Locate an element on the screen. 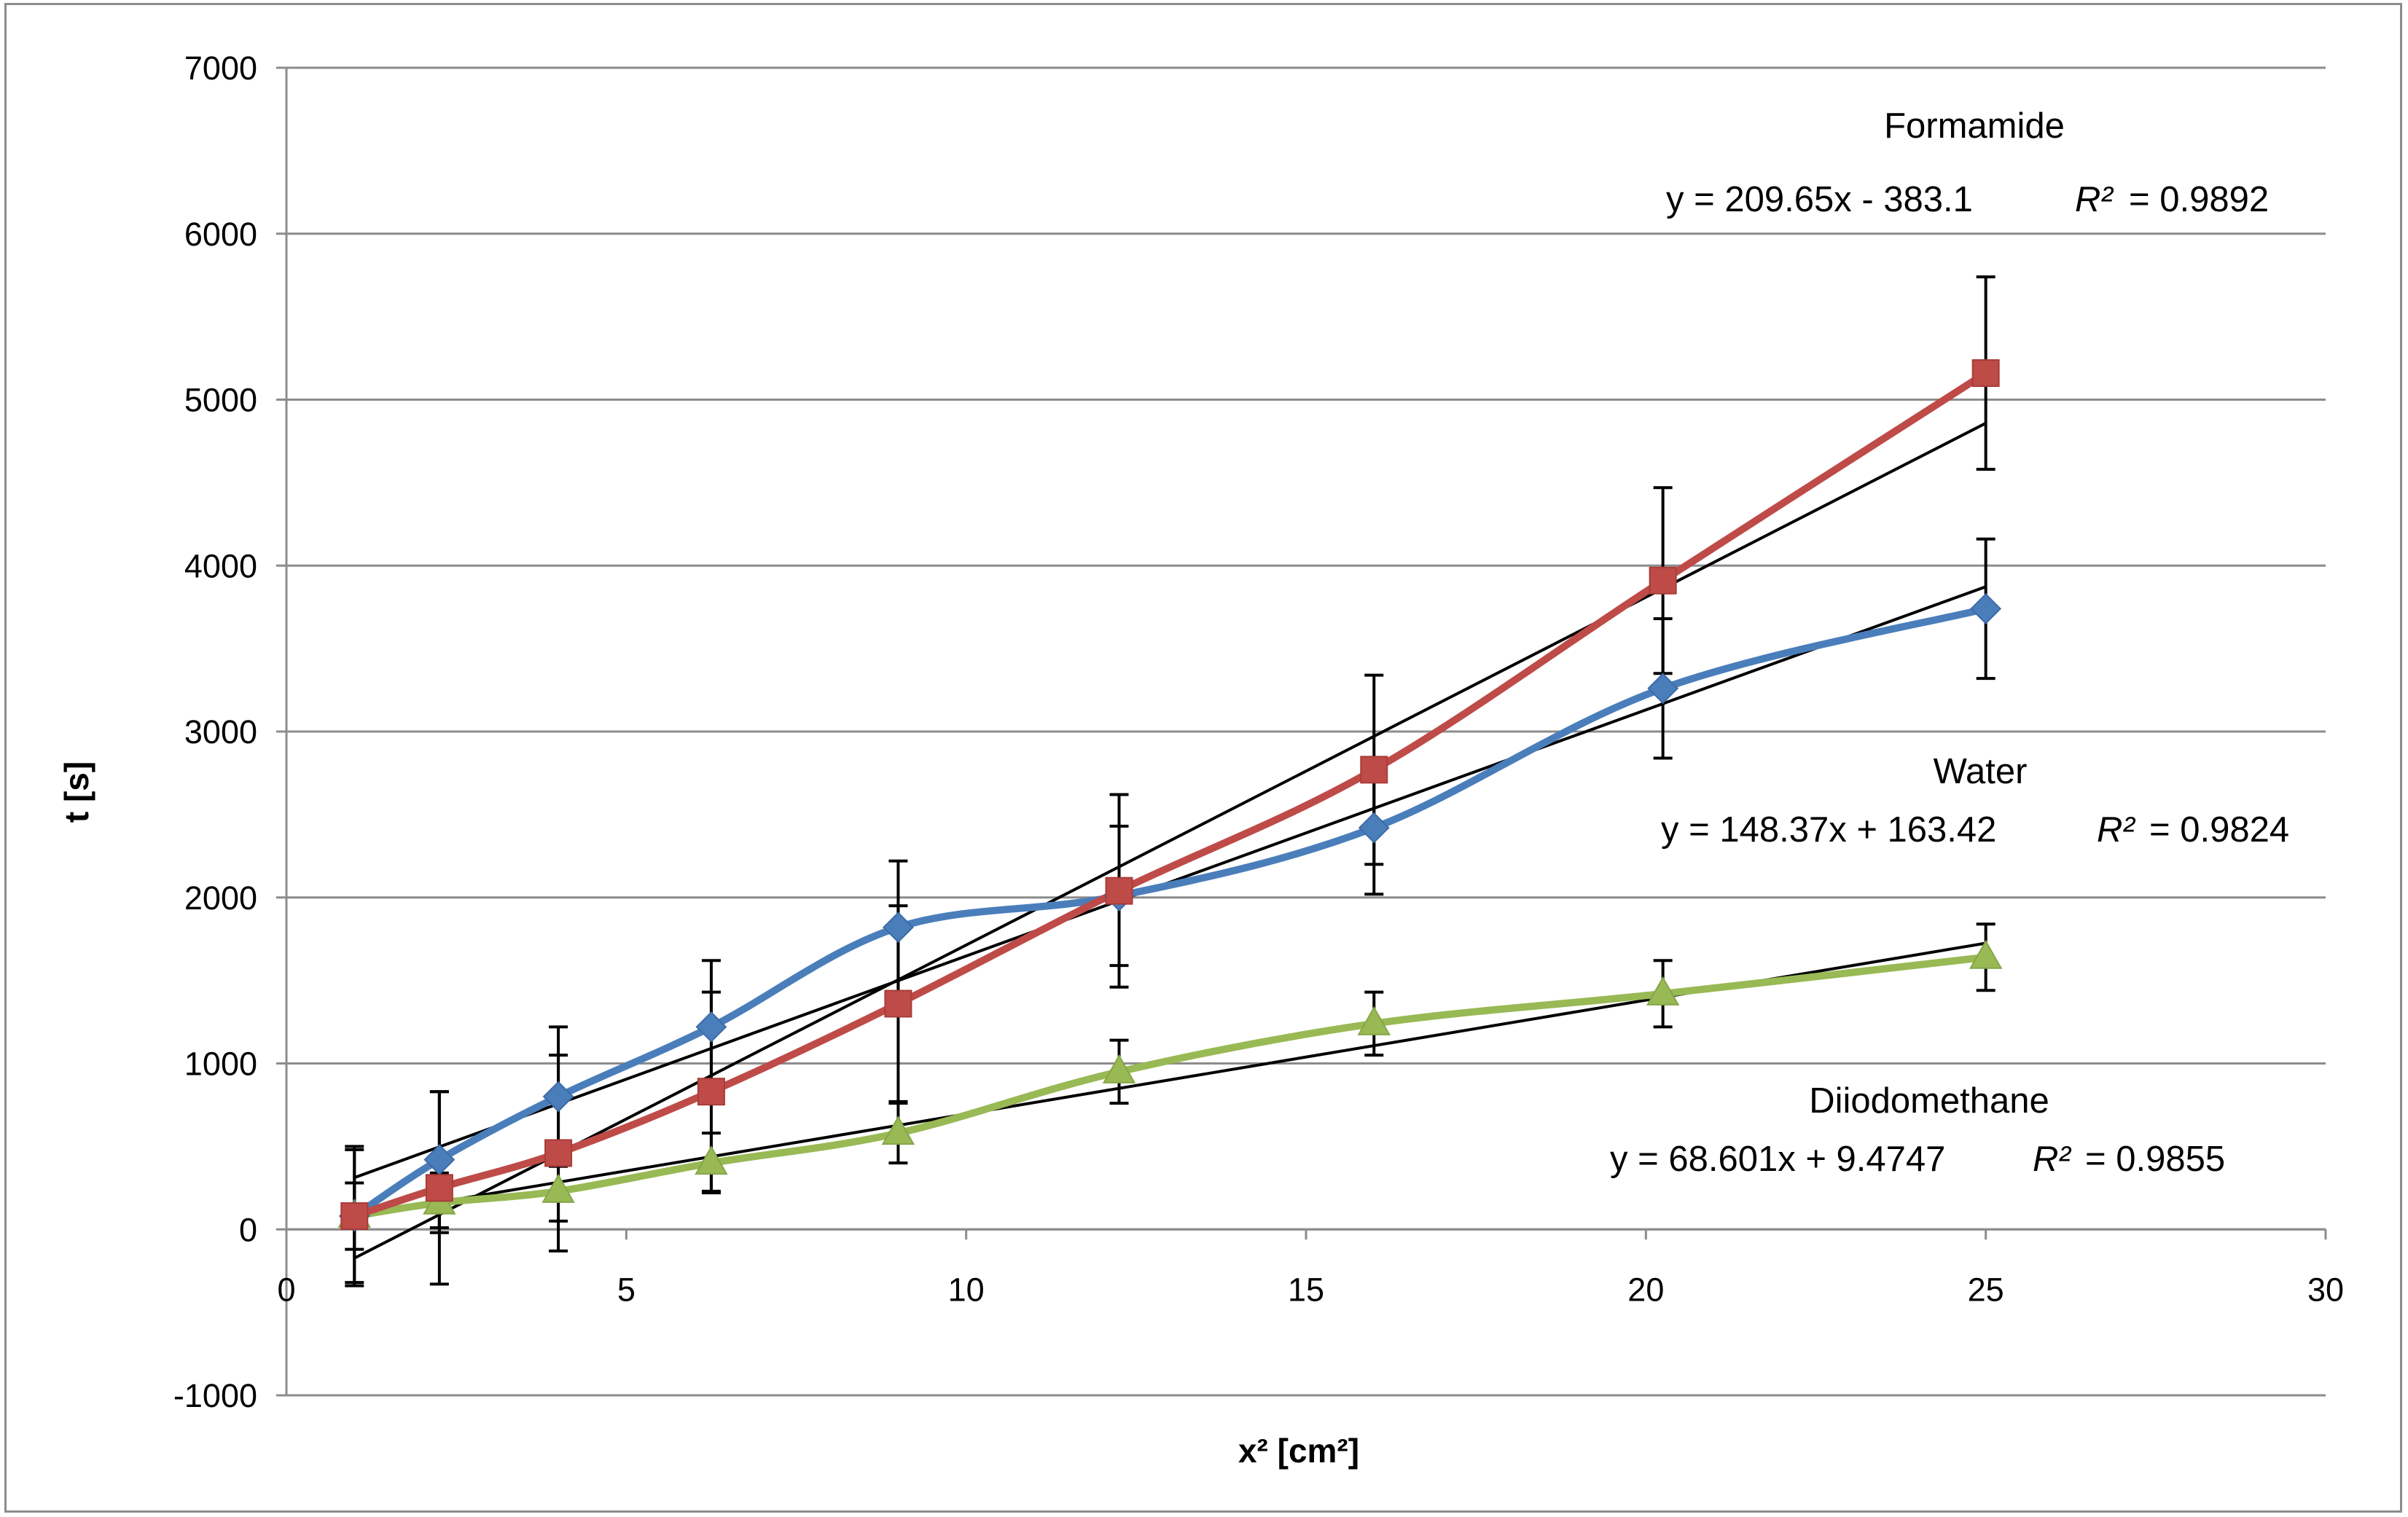 The width and height of the screenshot is (2408, 1517). x-tick-label: 5 is located at coordinates (626, 1290).